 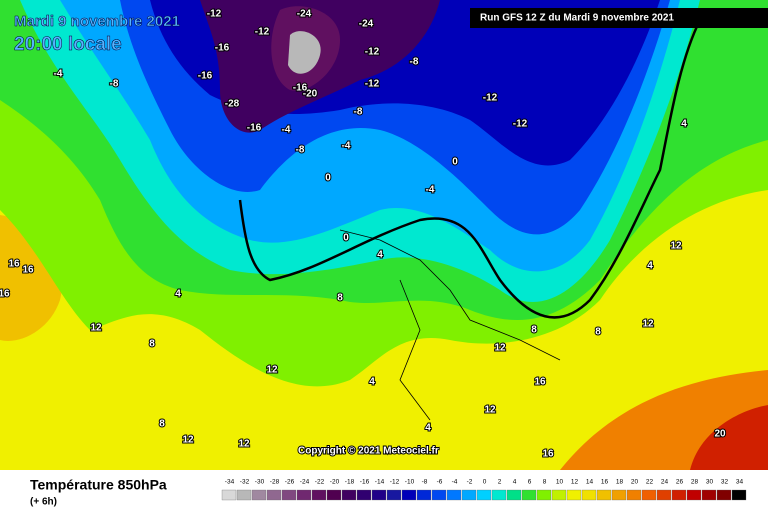 I want to click on run-box, so click(x=619, y=18).